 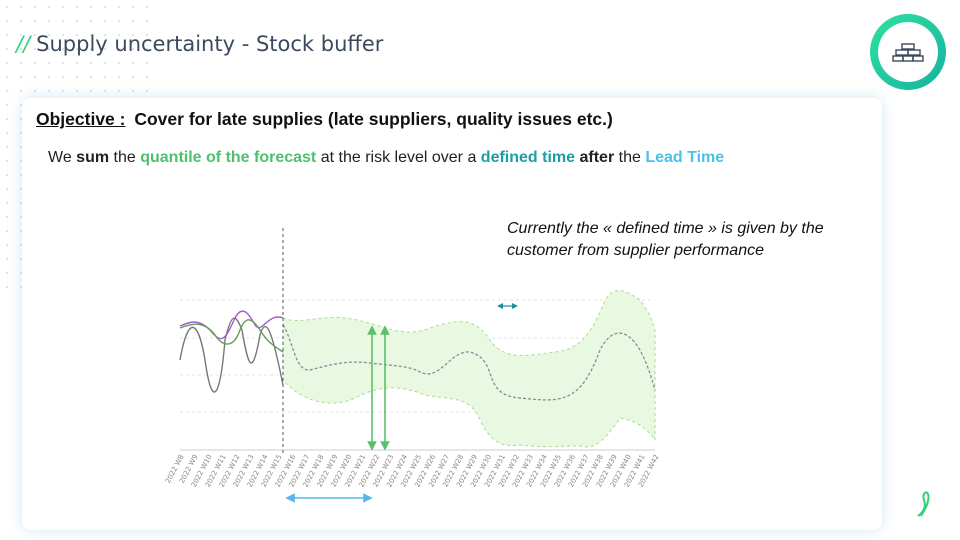 What do you see at coordinates (60, 157) in the screenshot?
I see `text: We` at bounding box center [60, 157].